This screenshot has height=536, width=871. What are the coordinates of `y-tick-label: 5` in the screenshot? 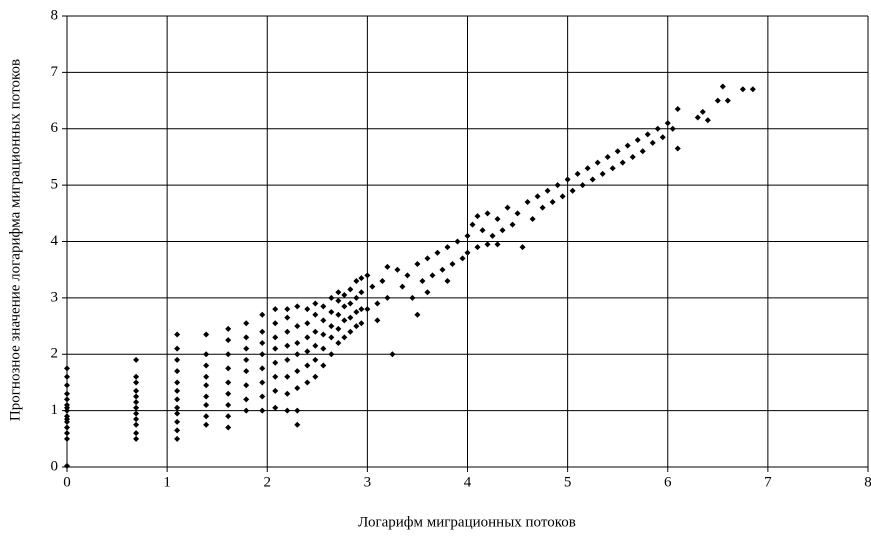 It's located at (55, 185).